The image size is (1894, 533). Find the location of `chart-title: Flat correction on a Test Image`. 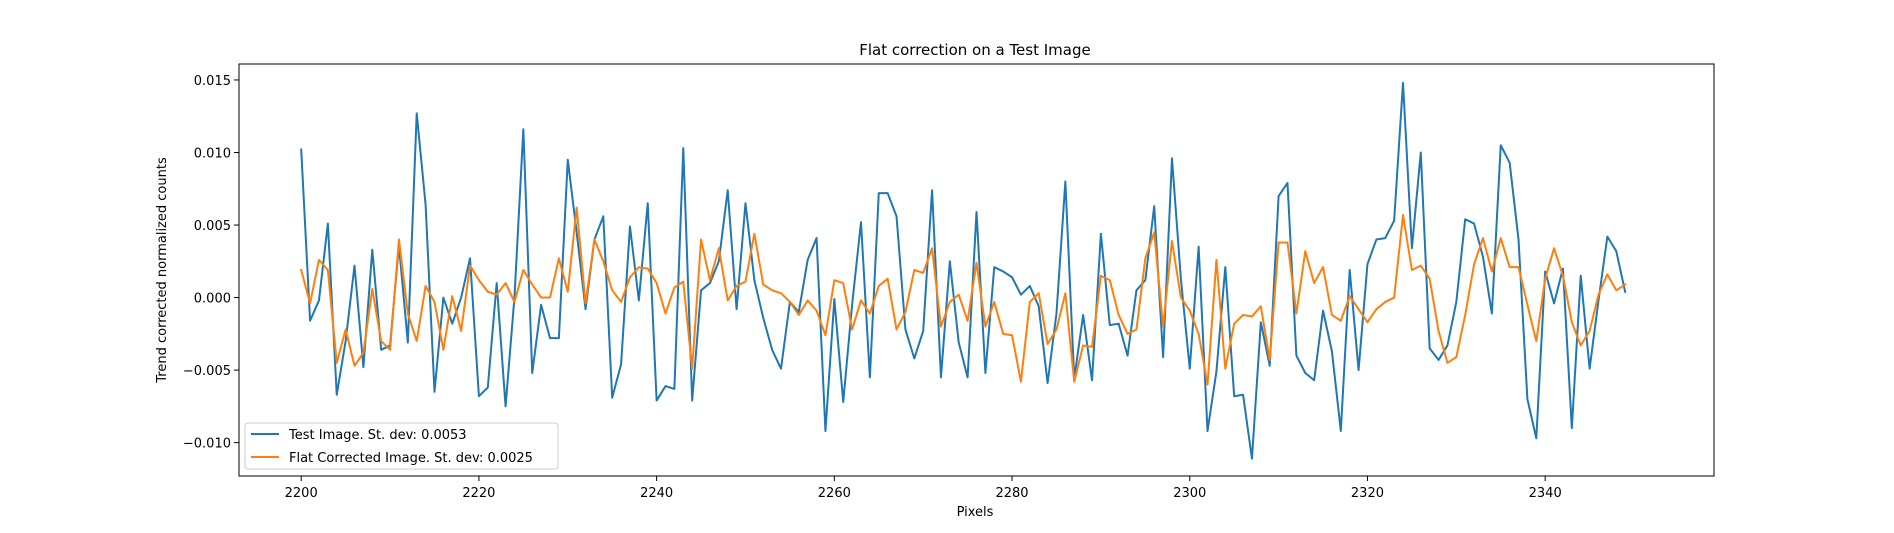

chart-title: Flat correction on a Test Image is located at coordinates (974, 50).